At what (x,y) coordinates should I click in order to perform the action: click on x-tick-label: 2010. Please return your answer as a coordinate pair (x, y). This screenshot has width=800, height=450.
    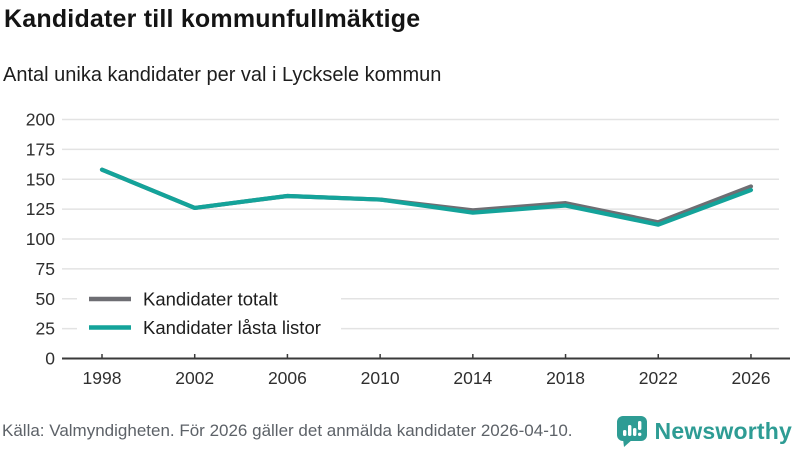
    Looking at the image, I should click on (380, 378).